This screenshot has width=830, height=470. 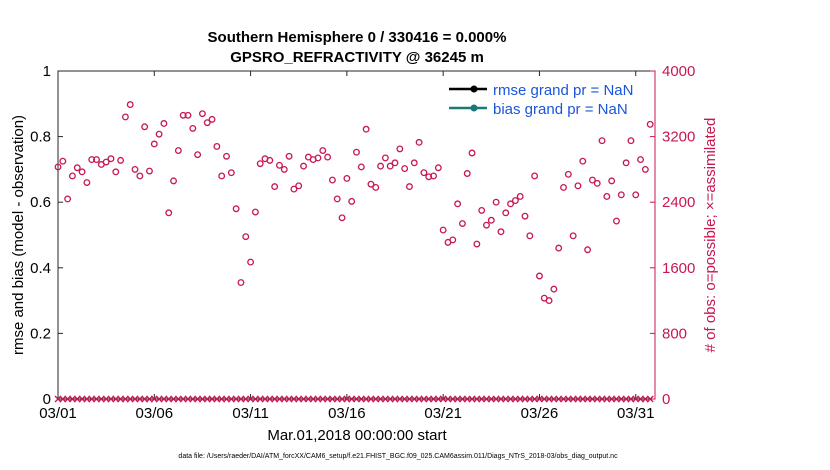 I want to click on x-tick-label: 03/06, so click(x=155, y=413).